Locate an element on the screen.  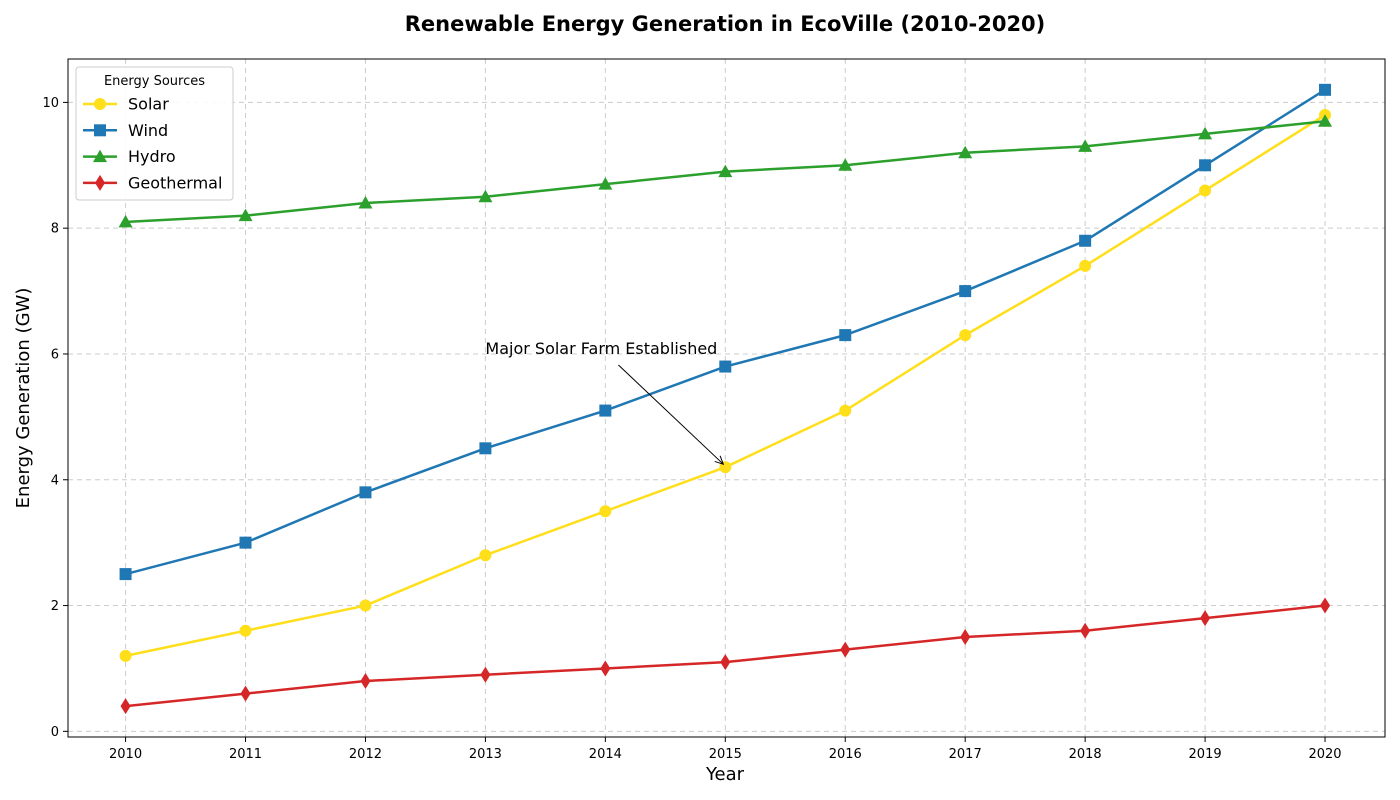
y-tick-label: 6 is located at coordinates (55, 354).